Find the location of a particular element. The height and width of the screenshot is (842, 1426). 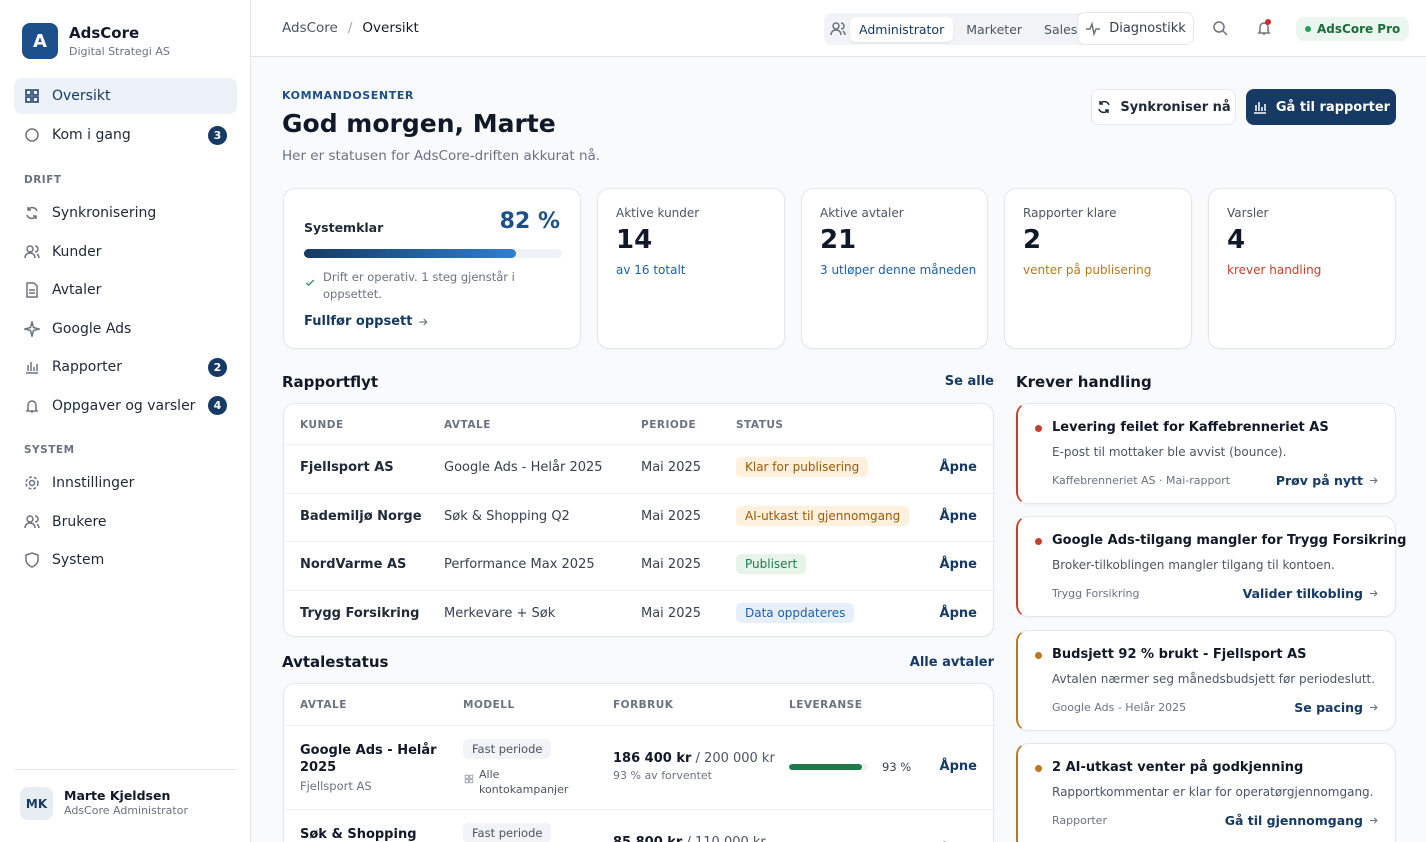

delivery-track is located at coordinates (828, 767).